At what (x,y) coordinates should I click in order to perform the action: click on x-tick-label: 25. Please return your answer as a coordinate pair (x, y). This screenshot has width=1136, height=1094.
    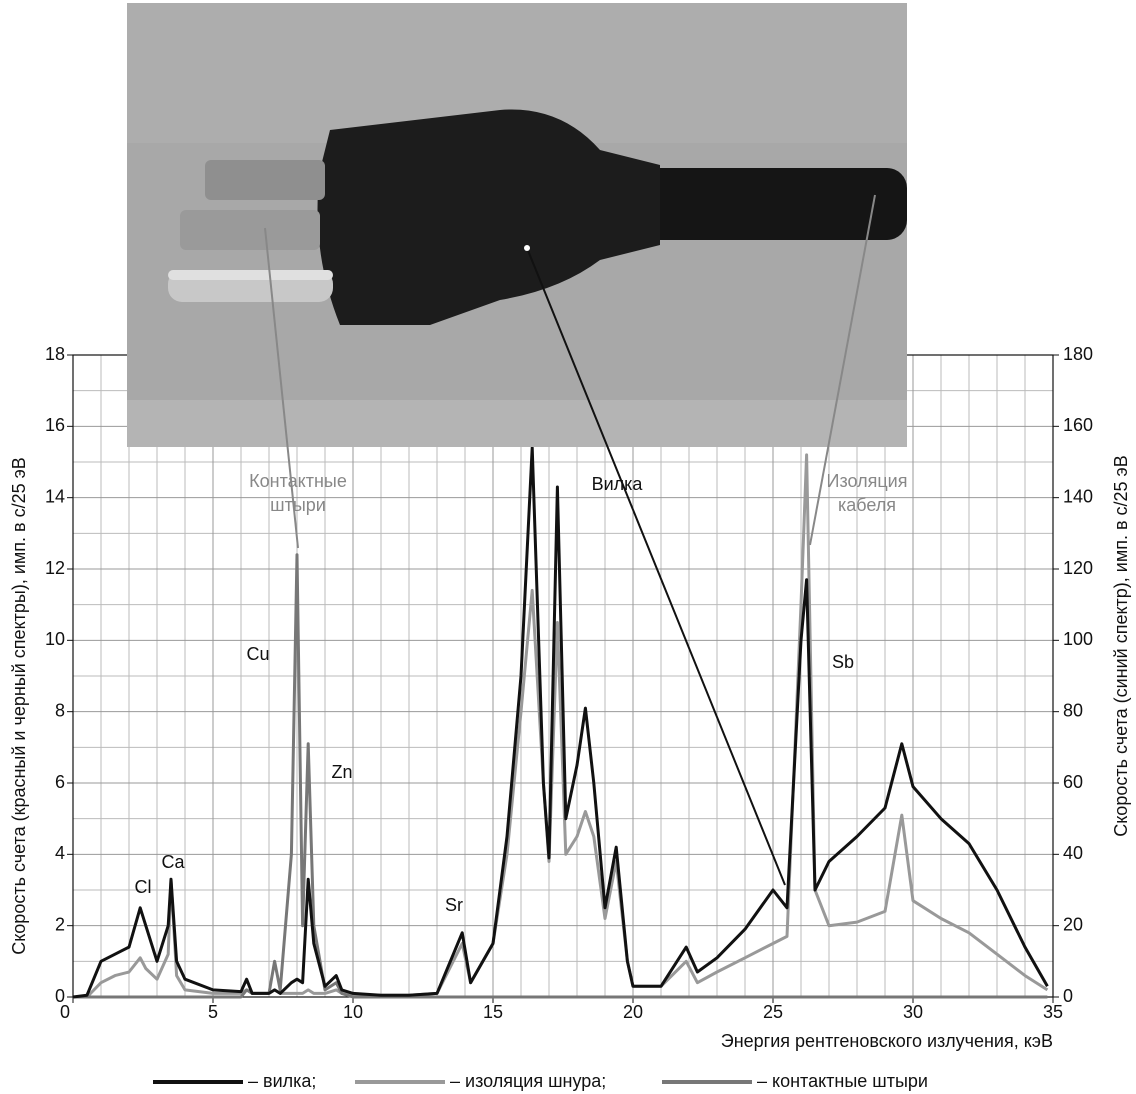
    Looking at the image, I should click on (773, 1012).